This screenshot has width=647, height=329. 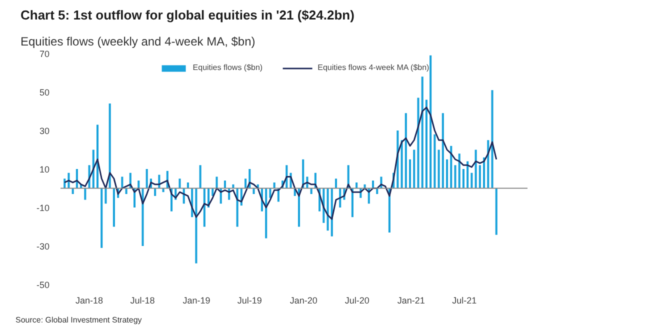 I want to click on x-tick-label: Jul-18, so click(x=142, y=301).